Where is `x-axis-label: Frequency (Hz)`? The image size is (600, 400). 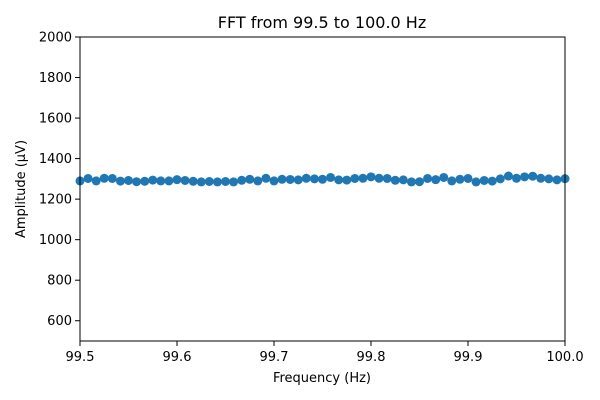 x-axis-label: Frequency (Hz) is located at coordinates (322, 378).